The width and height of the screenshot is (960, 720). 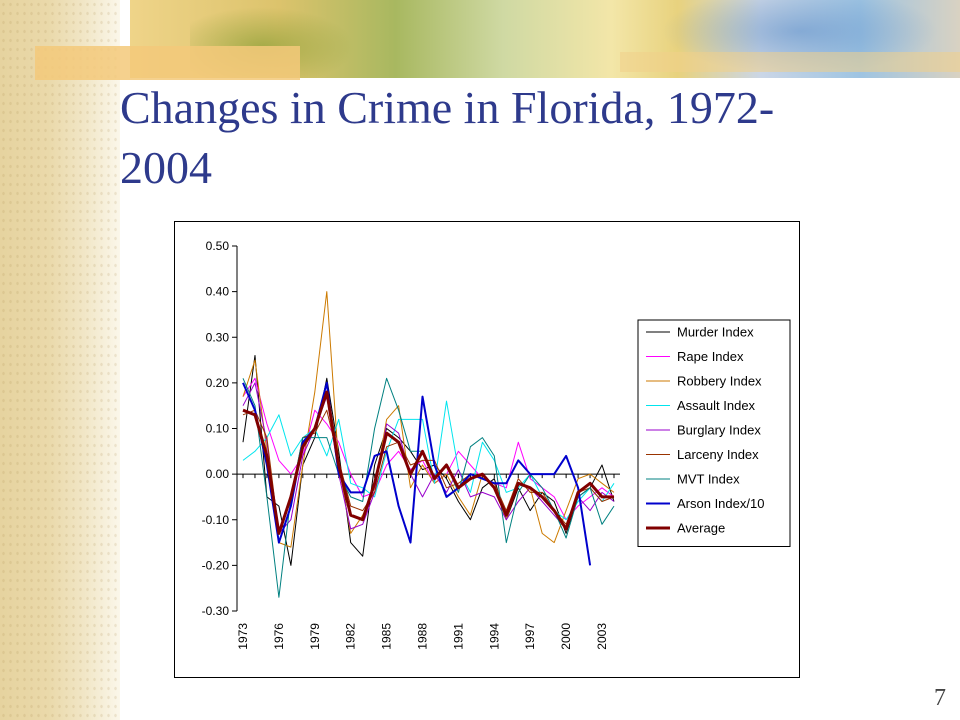 I want to click on series-line-average, so click(x=428, y=462).